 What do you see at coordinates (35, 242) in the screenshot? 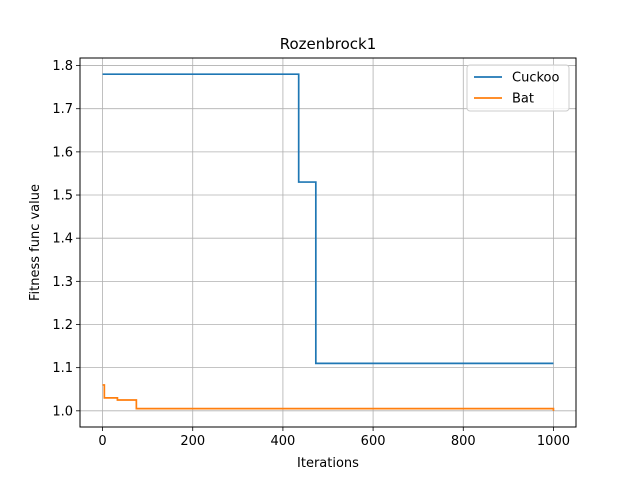
I see `y-axis-label: Fitness func value` at bounding box center [35, 242].